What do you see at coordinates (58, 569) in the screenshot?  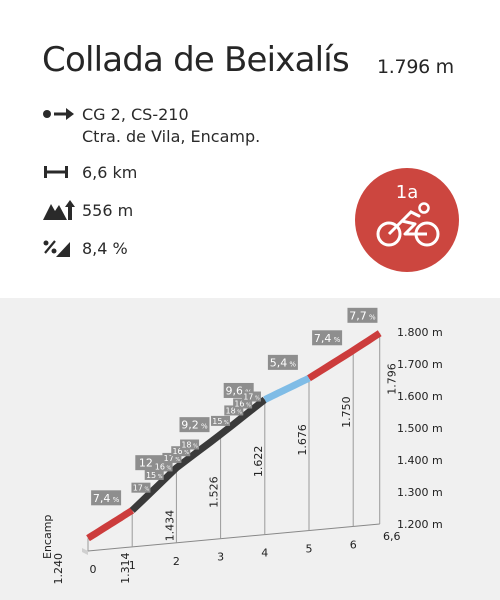 I see `km-elevation-label: 1.240` at bounding box center [58, 569].